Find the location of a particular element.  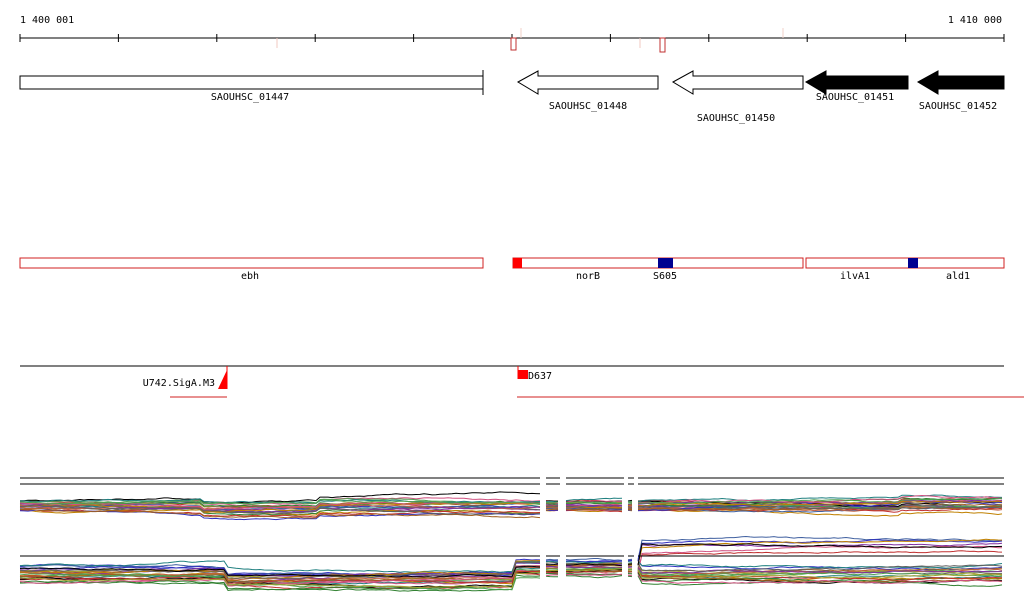

gene-label: SAOUHSC_01450 is located at coordinates (736, 118).